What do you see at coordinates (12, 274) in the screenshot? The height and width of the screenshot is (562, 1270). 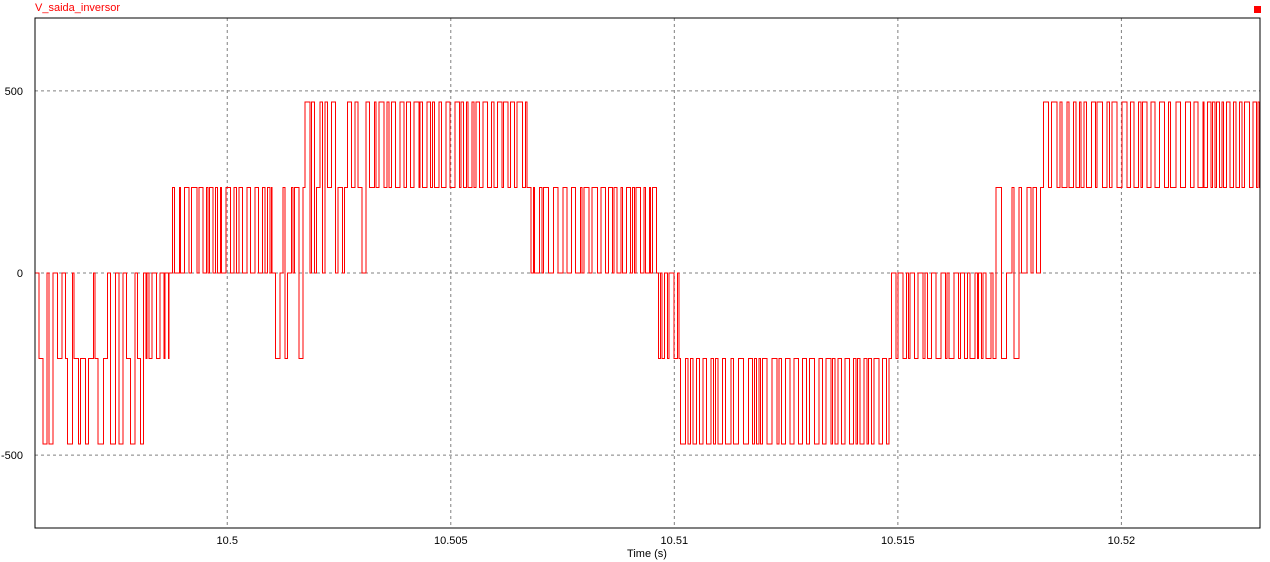 I see `y-axis-ticks: 500 0 -500` at bounding box center [12, 274].